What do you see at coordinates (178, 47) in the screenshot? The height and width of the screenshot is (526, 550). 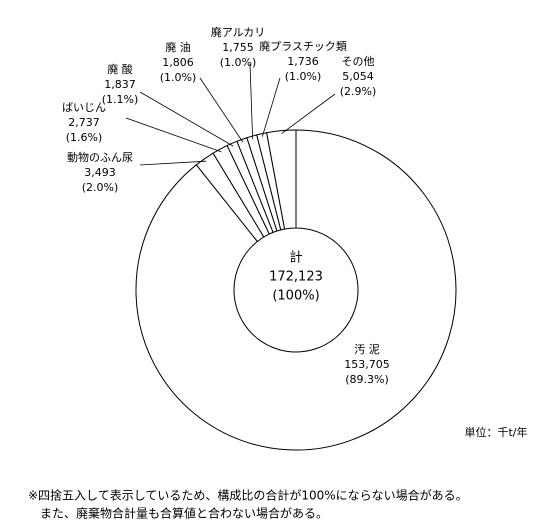 I see `category-label: 廃 油` at bounding box center [178, 47].